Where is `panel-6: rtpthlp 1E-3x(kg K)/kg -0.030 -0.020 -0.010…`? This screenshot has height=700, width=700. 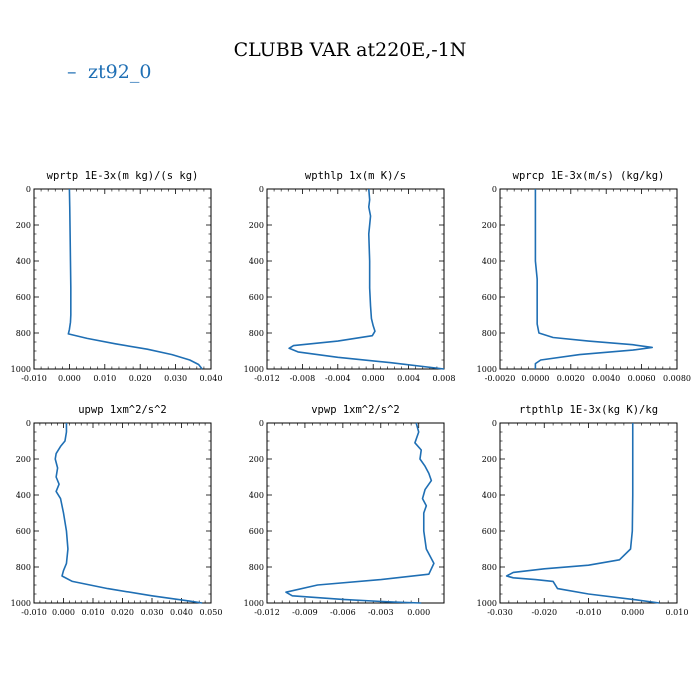
panel-6: rtpthlp 1E-3x(kg K)/kg -0.030 -0.020 -0.010… is located at coordinates (583, 510).